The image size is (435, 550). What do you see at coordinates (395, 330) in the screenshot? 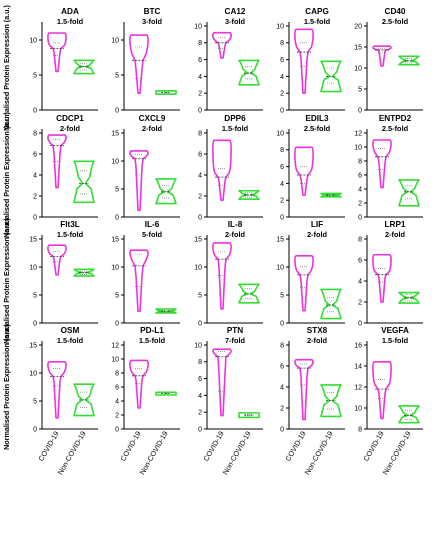
I see `panel-title: VEGFA` at bounding box center [395, 330].